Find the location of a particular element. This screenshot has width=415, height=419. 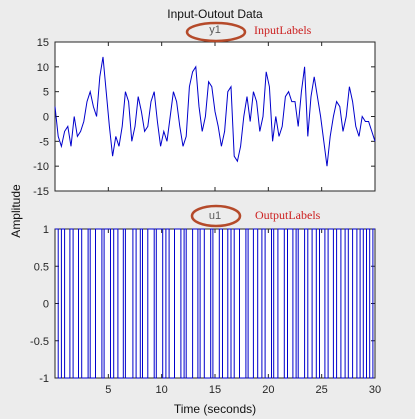

figure-title: Input-Outout Data is located at coordinates (215, 14).